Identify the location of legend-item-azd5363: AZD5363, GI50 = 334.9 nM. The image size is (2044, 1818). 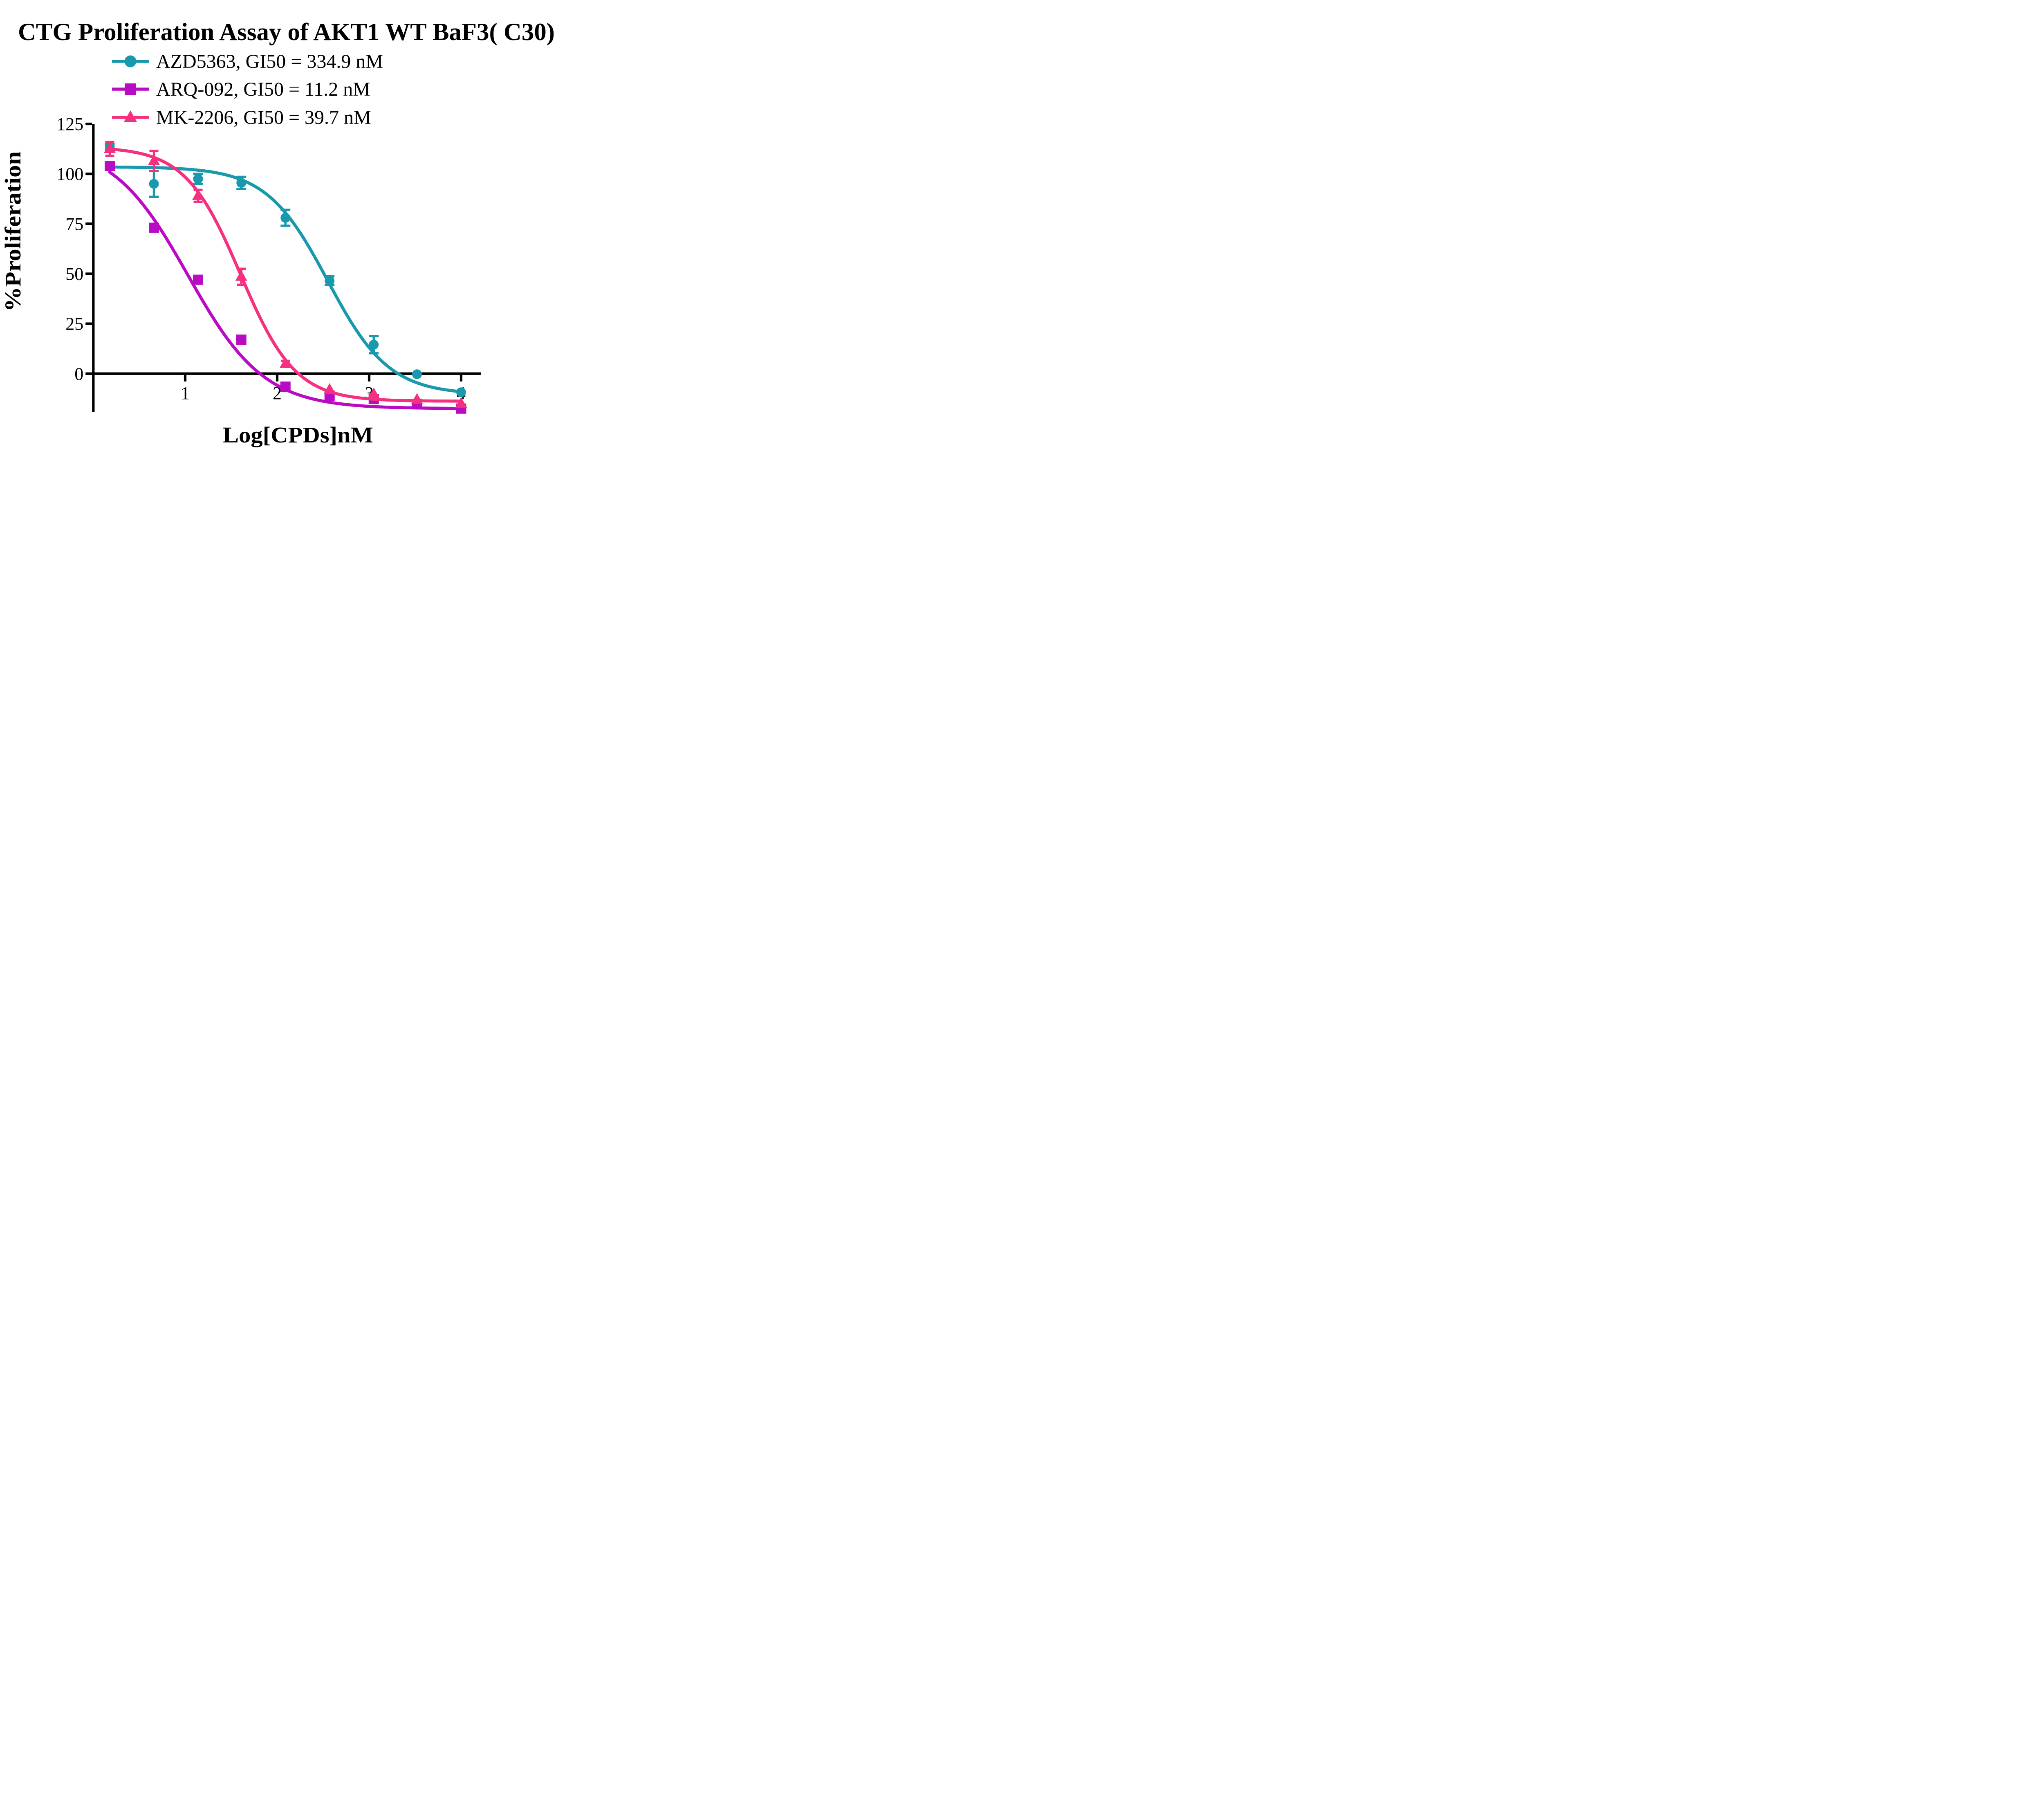
(248, 61).